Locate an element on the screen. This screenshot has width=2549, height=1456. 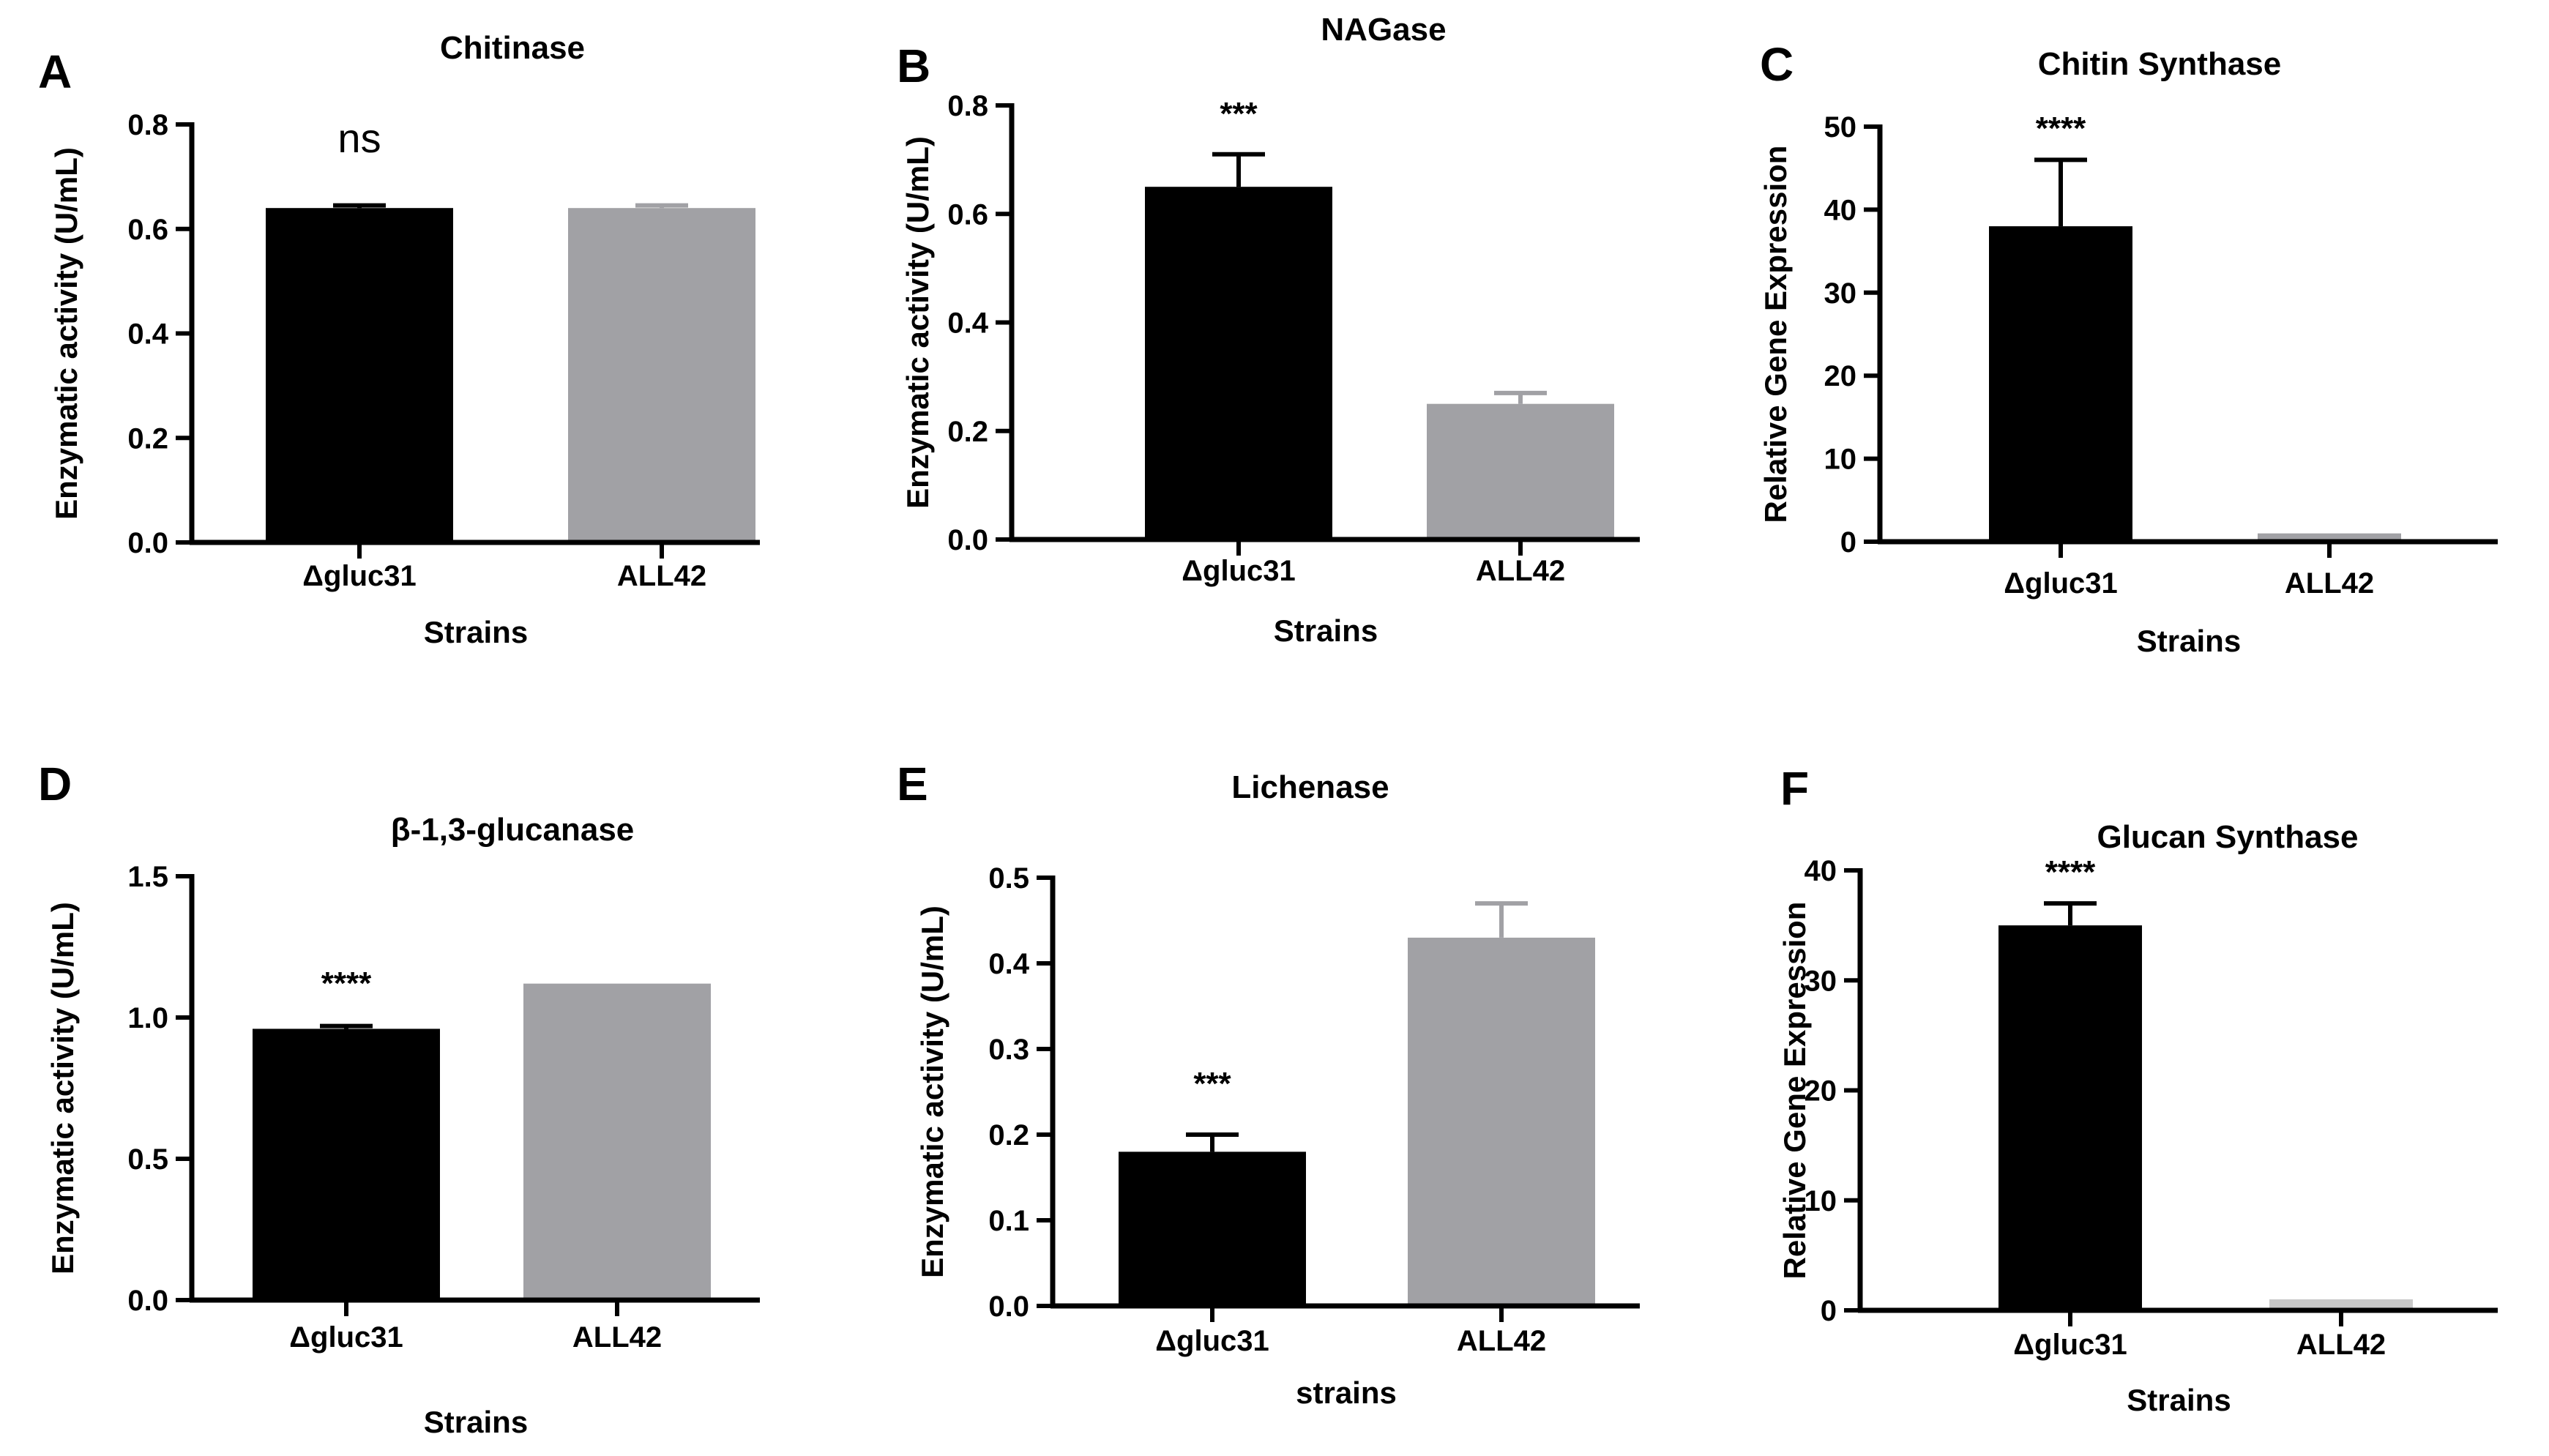
panel-letter: B is located at coordinates (913, 66).